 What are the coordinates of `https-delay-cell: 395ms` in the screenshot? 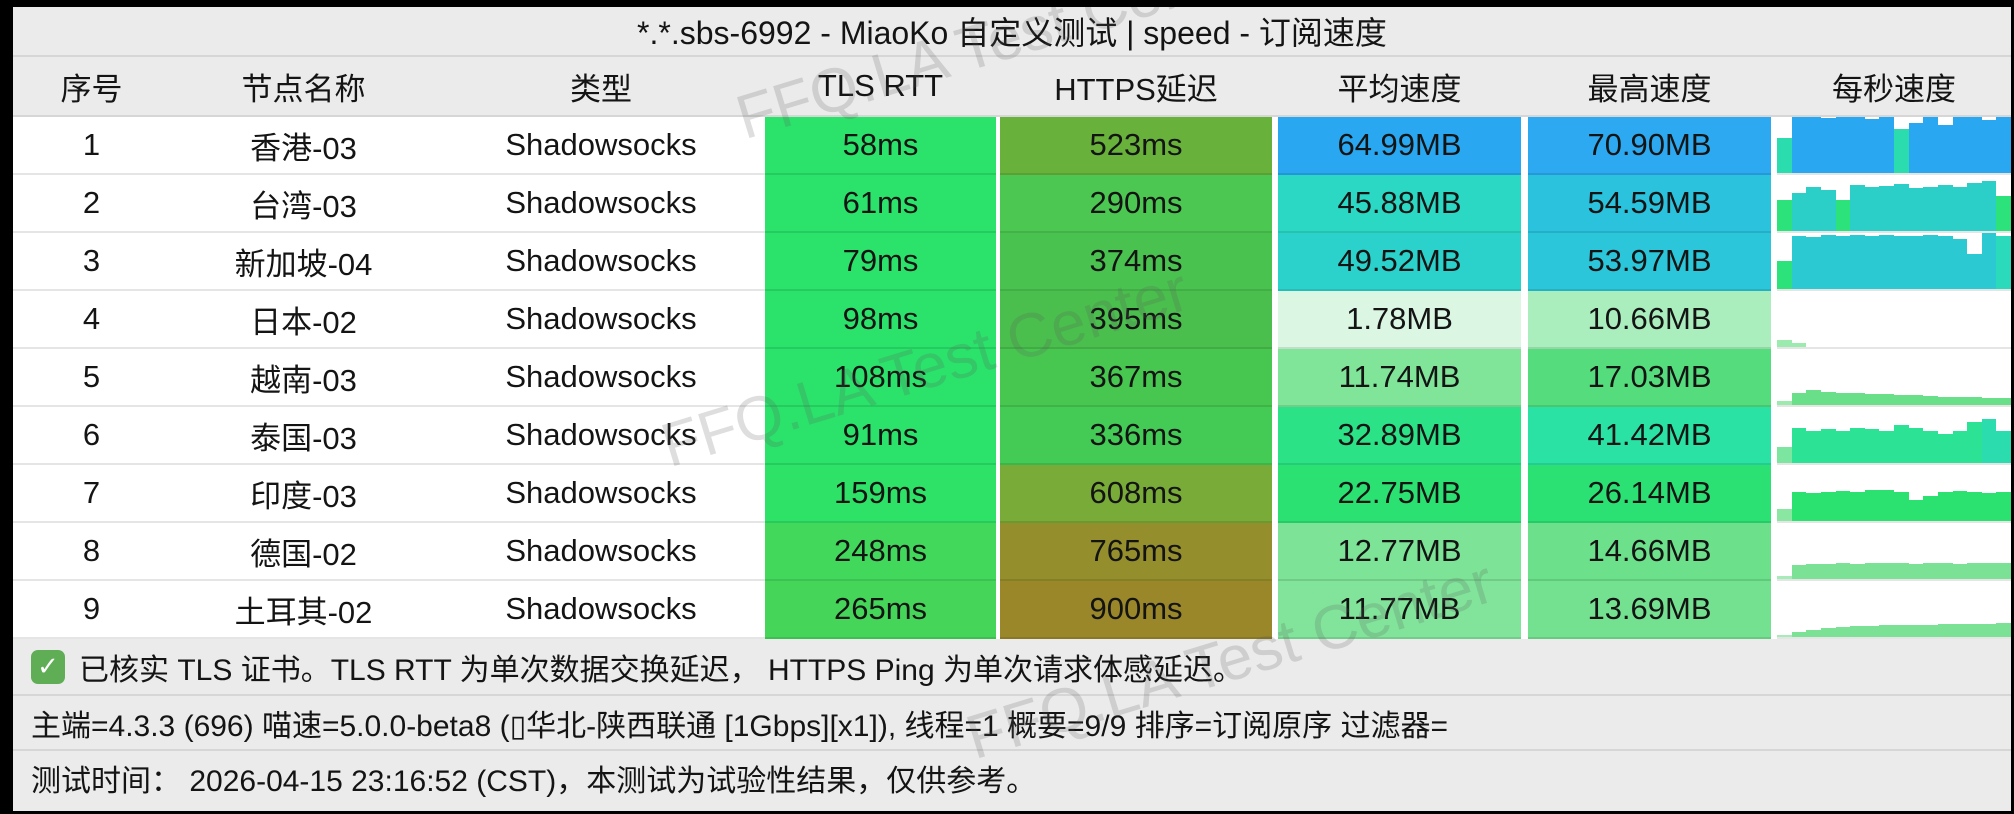 It's located at (1136, 320).